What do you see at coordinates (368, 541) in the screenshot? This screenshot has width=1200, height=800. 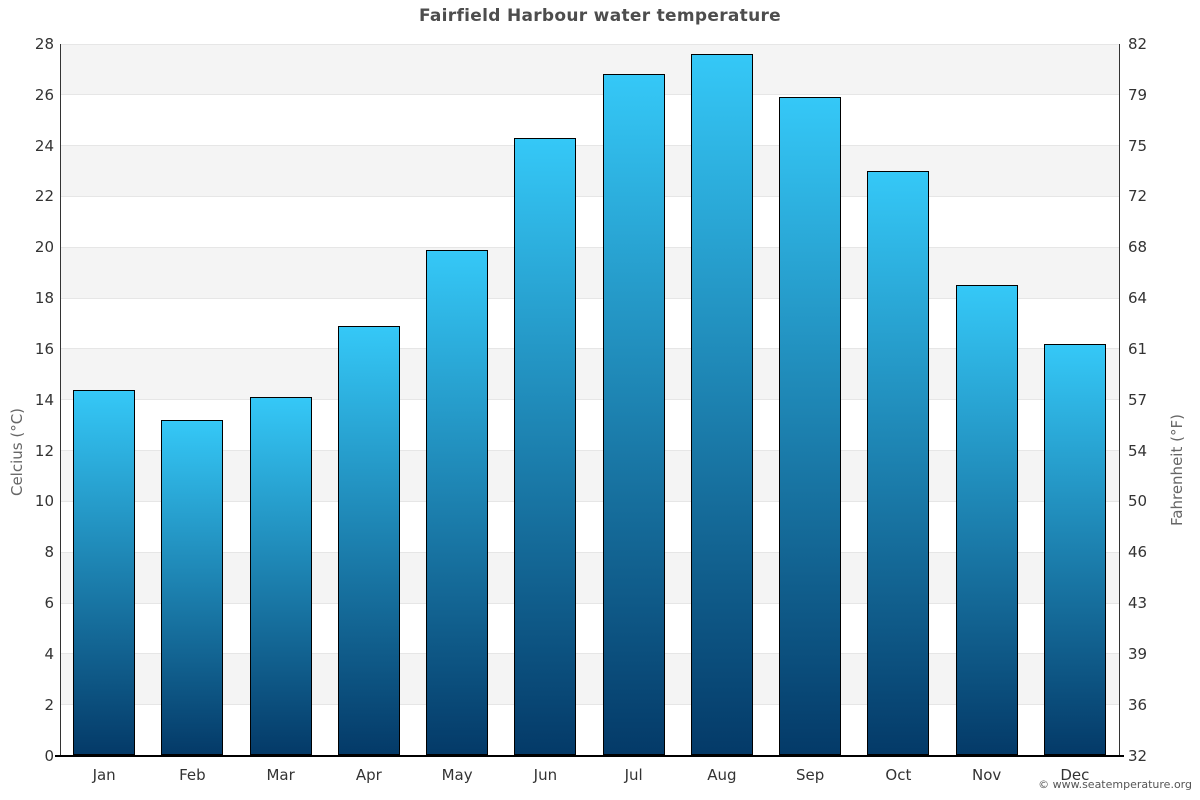 I see `temperature-bar-apr` at bounding box center [368, 541].